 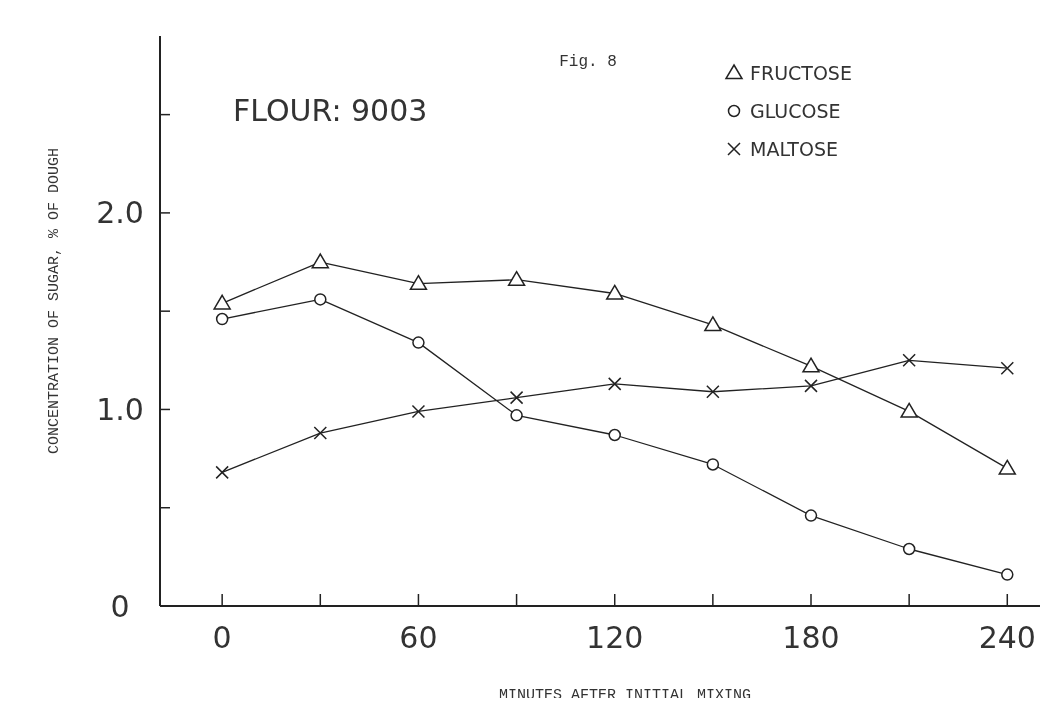 What do you see at coordinates (588, 62) in the screenshot?
I see `annotation: Fig. 8` at bounding box center [588, 62].